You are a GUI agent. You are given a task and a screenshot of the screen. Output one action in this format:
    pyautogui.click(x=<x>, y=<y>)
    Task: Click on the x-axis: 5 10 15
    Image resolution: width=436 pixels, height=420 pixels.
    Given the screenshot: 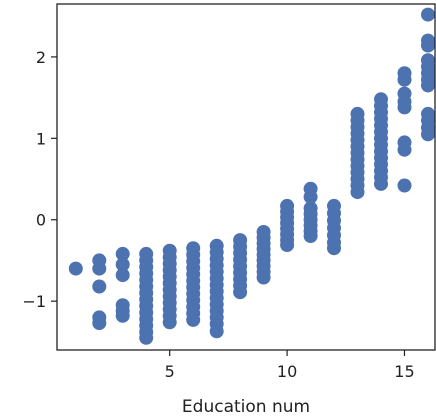 What is the action you would take?
    pyautogui.click(x=290, y=365)
    